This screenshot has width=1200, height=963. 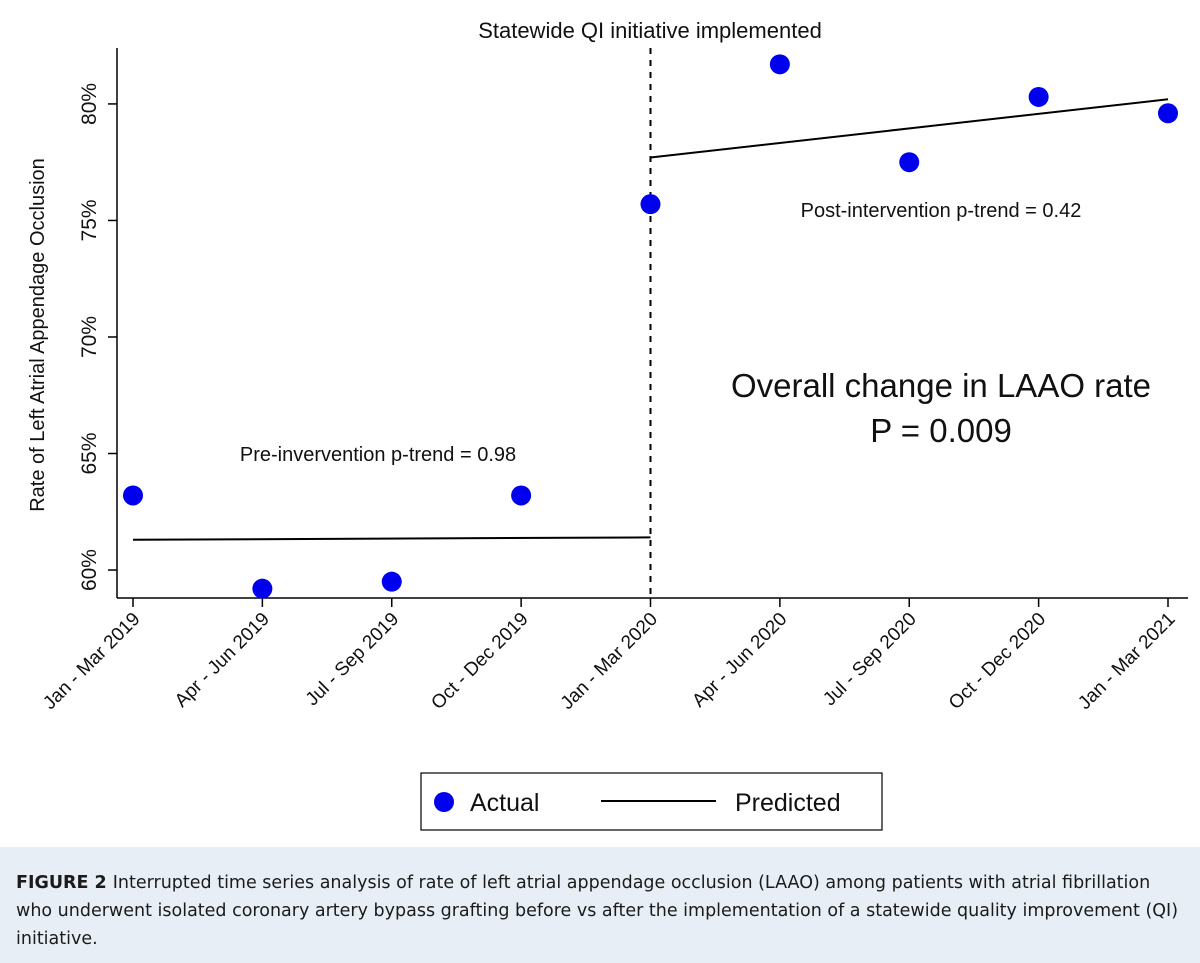 I want to click on x-tick-label: Oct - Dec 2019, so click(x=479, y=661).